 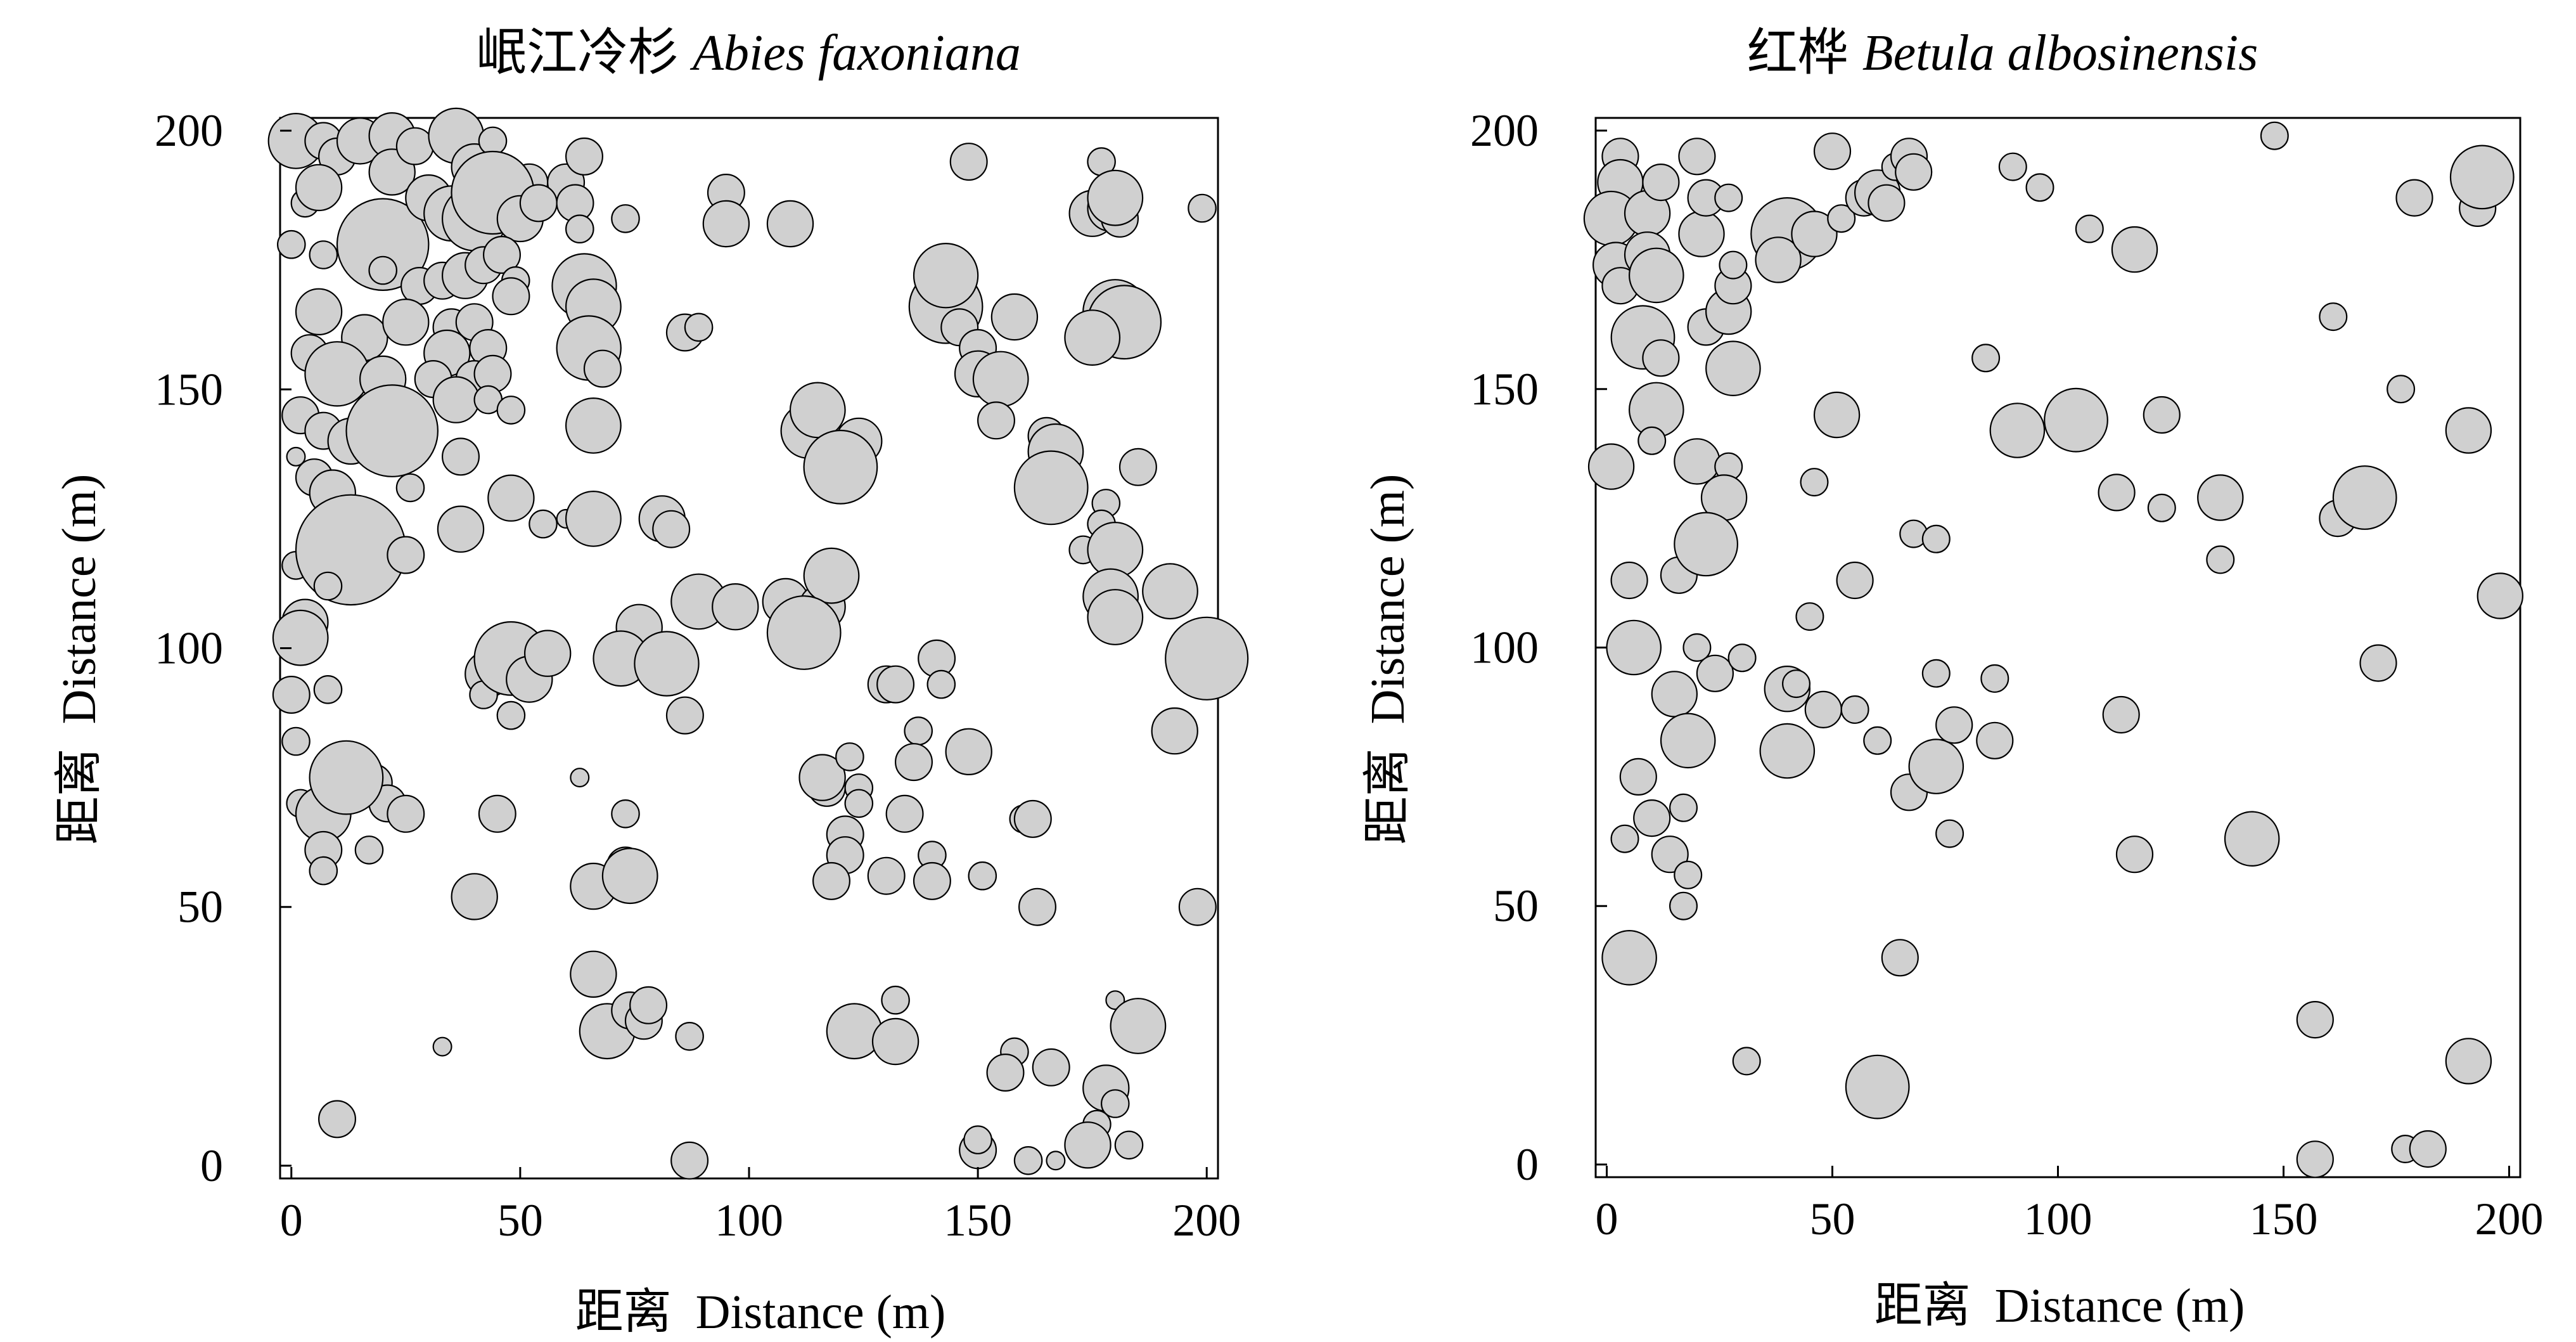 What do you see at coordinates (1527, 1164) in the screenshot?
I see `y-tick-label: 0` at bounding box center [1527, 1164].